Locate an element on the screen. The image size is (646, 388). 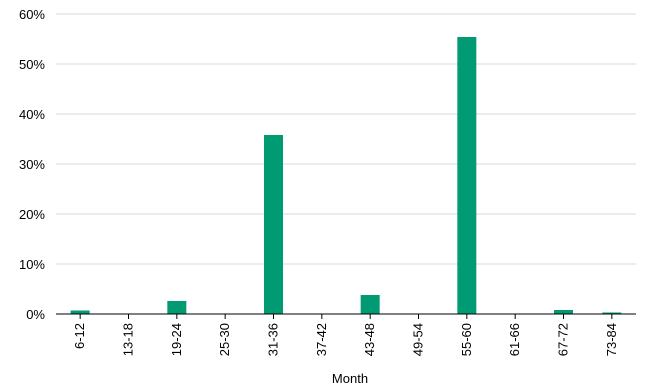
y-tick-label: 0% is located at coordinates (35, 314).